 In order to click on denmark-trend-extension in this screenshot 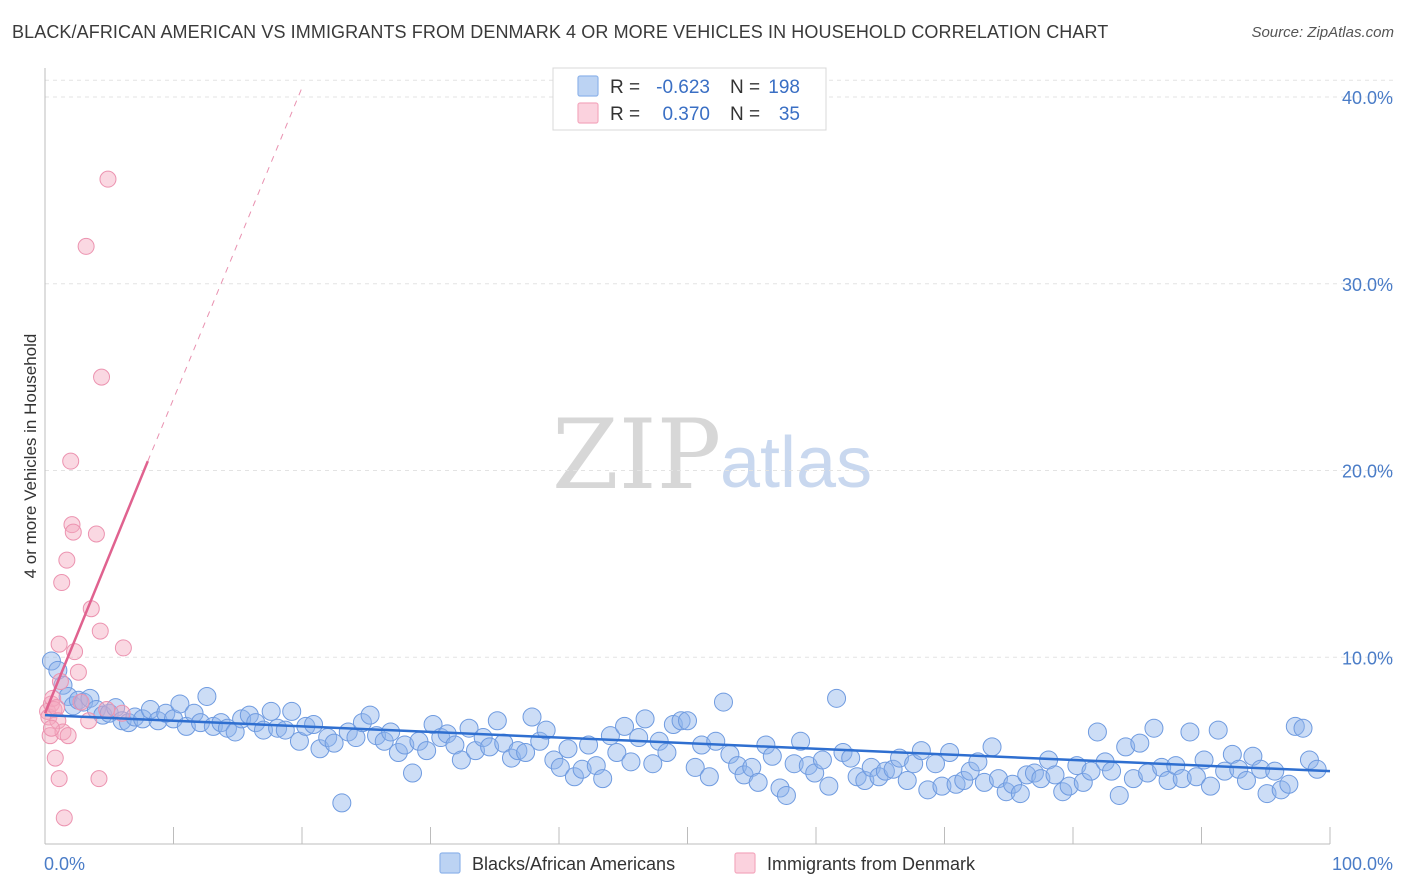, I will do `click(225, 274)`.